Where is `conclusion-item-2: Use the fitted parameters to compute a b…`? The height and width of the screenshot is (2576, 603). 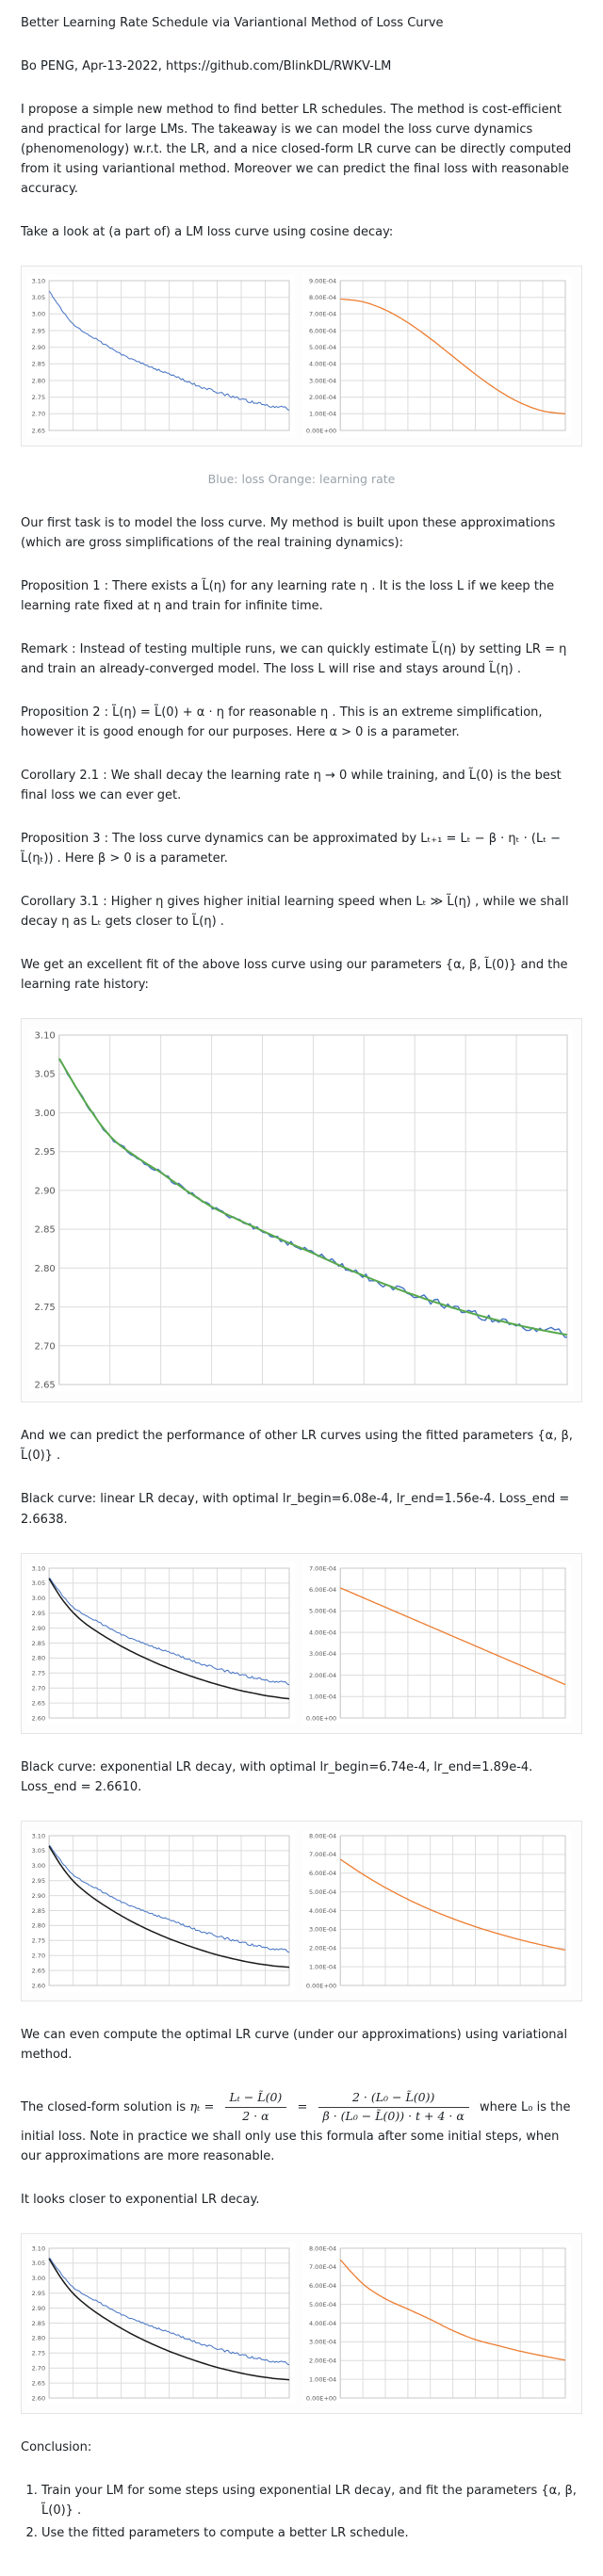 conclusion-item-2: Use the fitted parameters to compute a b… is located at coordinates (311, 2533).